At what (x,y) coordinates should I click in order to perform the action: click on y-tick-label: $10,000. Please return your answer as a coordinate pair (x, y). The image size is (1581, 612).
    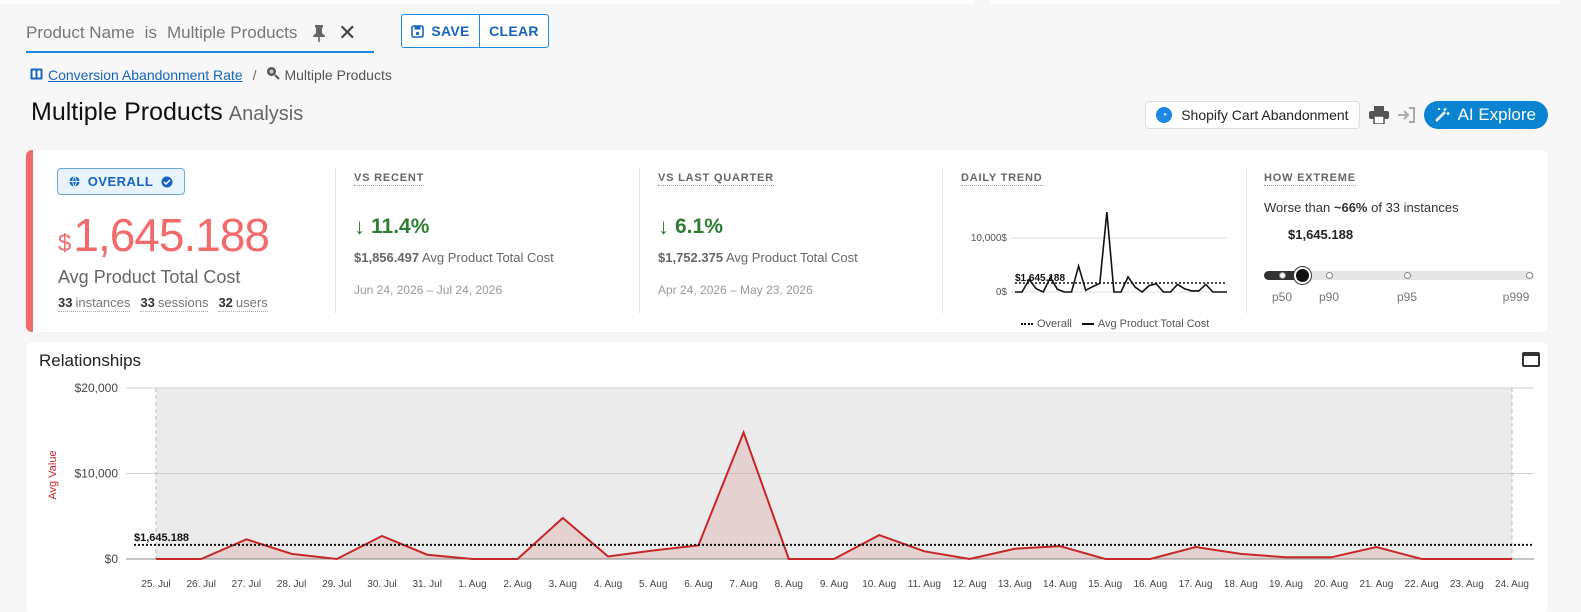
    Looking at the image, I should click on (97, 474).